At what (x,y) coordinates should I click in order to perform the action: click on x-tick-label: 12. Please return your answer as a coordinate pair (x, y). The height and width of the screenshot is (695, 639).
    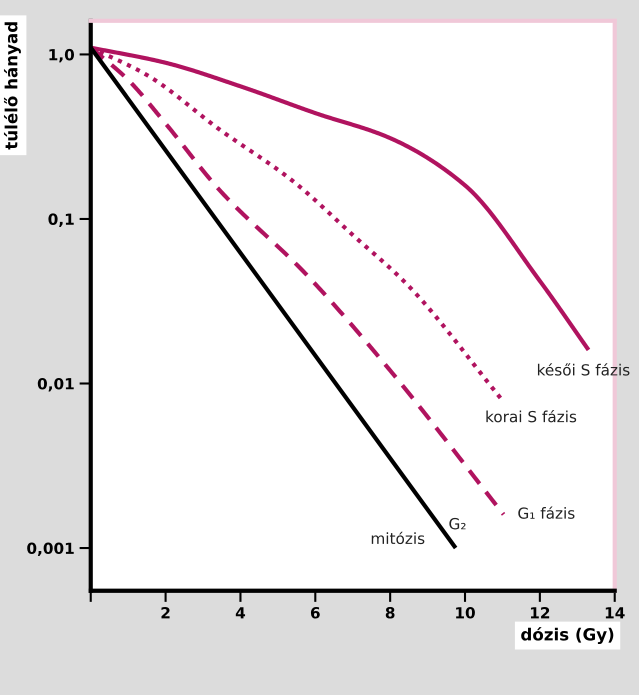
    Looking at the image, I should click on (540, 612).